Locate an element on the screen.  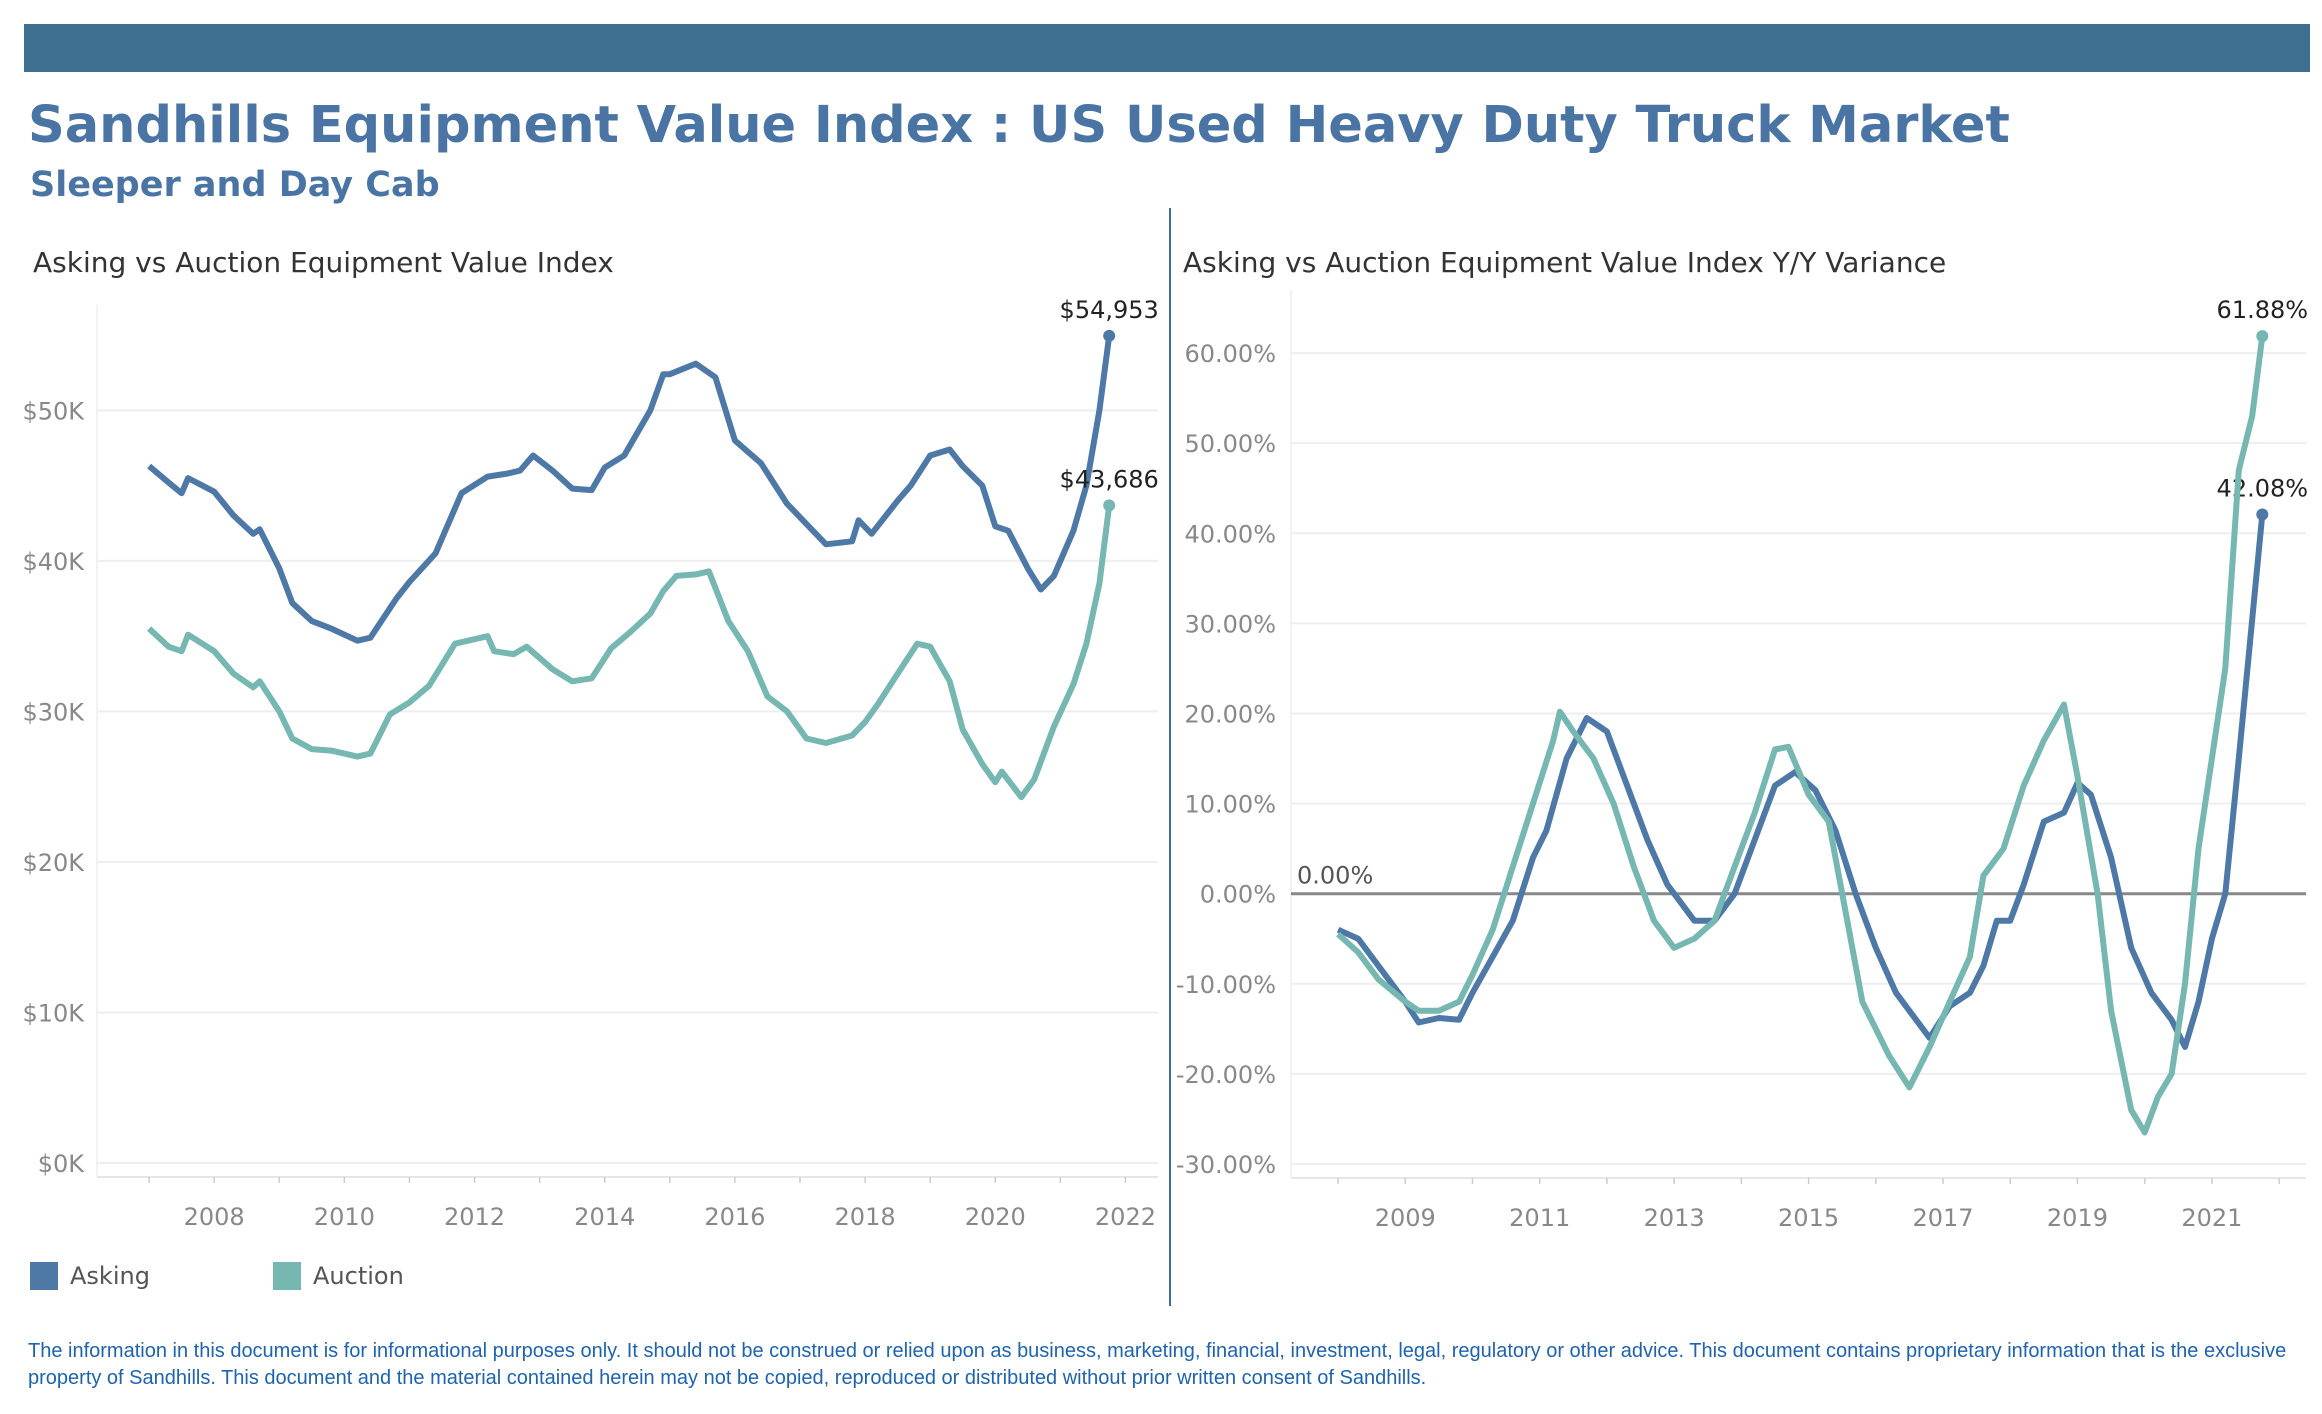
y-tick-label: -30.00% is located at coordinates (1226, 1165).